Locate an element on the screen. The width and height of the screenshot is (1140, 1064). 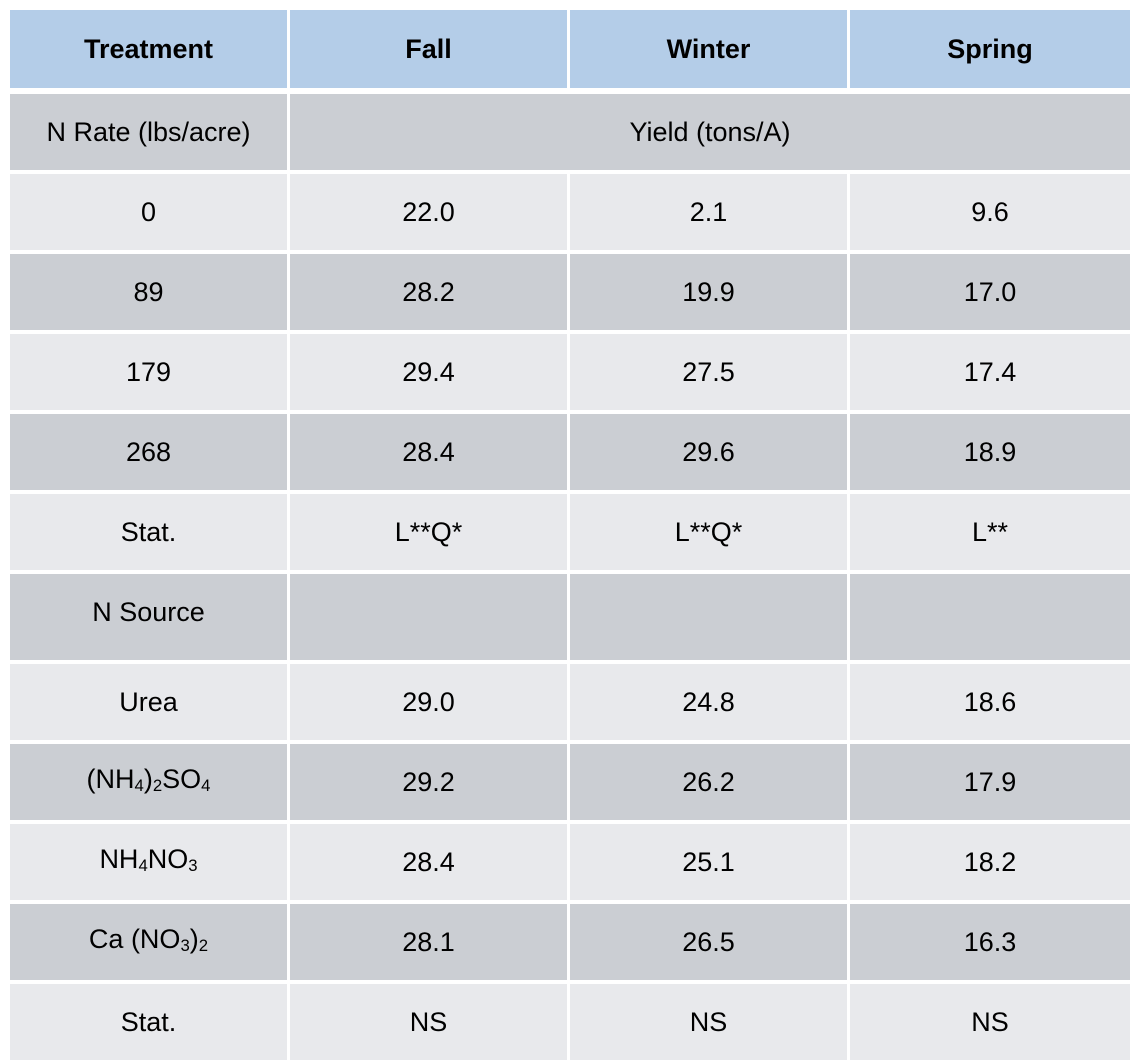
yield-units-label: Yield (tons/A) is located at coordinates (710, 134).